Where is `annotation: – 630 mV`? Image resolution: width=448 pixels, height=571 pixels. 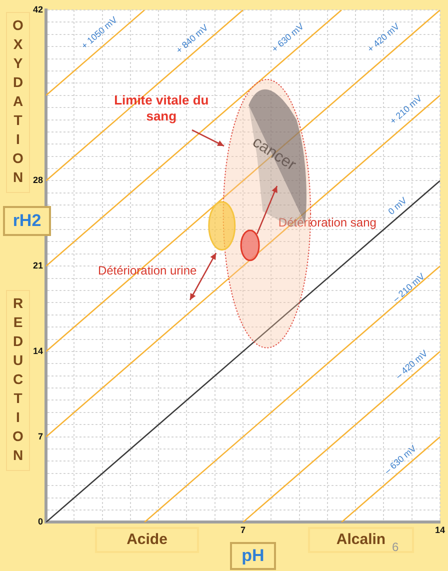 annotation: – 630 mV is located at coordinates (400, 459).